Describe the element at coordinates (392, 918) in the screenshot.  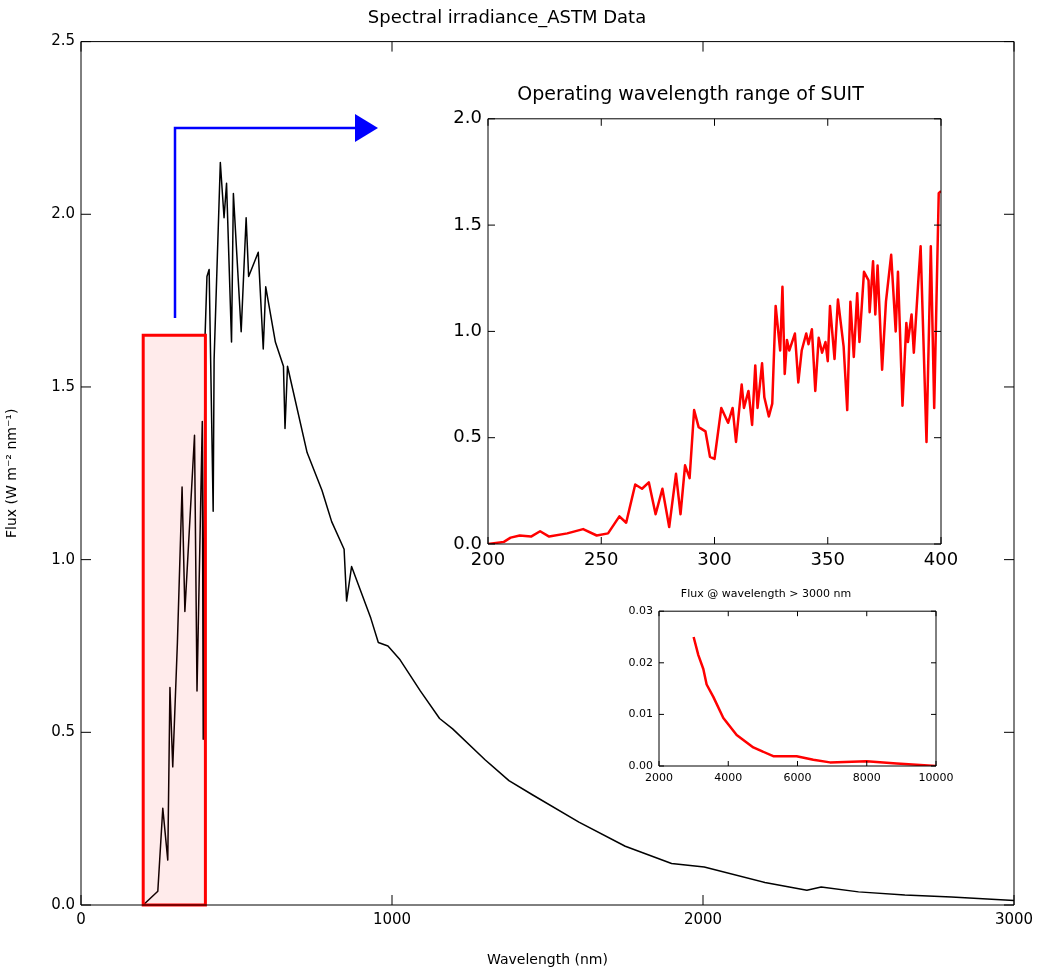
I see `x-tick-label: 1000` at that location.